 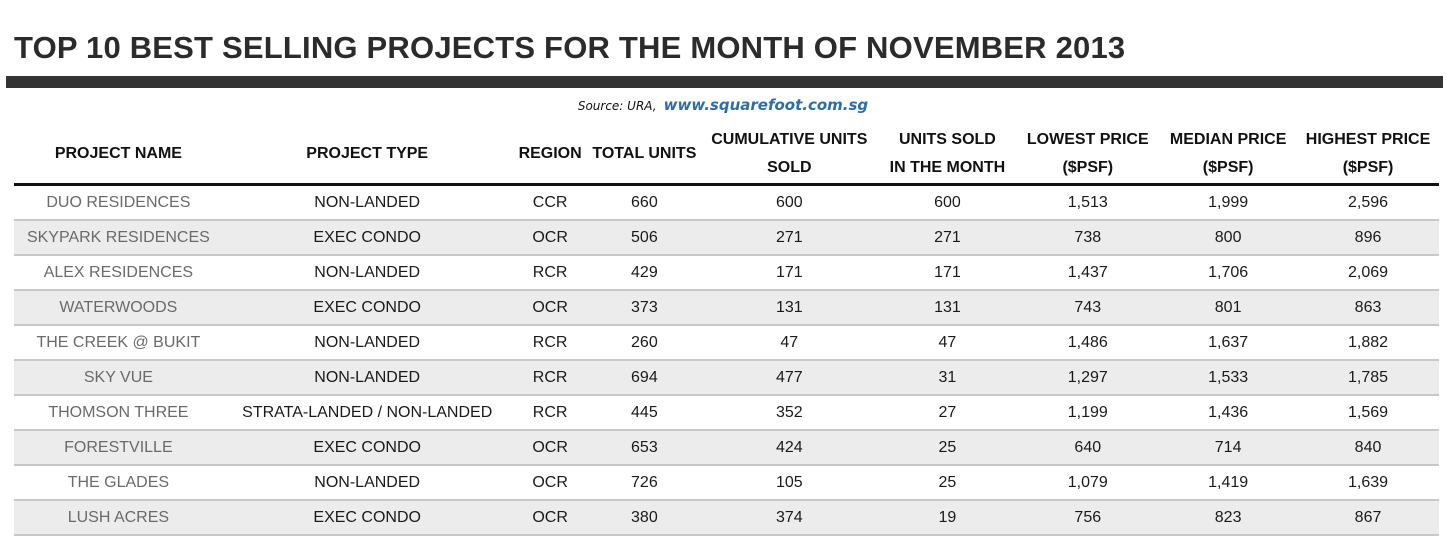 What do you see at coordinates (644, 238) in the screenshot?
I see `total-units-cell: 506` at bounding box center [644, 238].